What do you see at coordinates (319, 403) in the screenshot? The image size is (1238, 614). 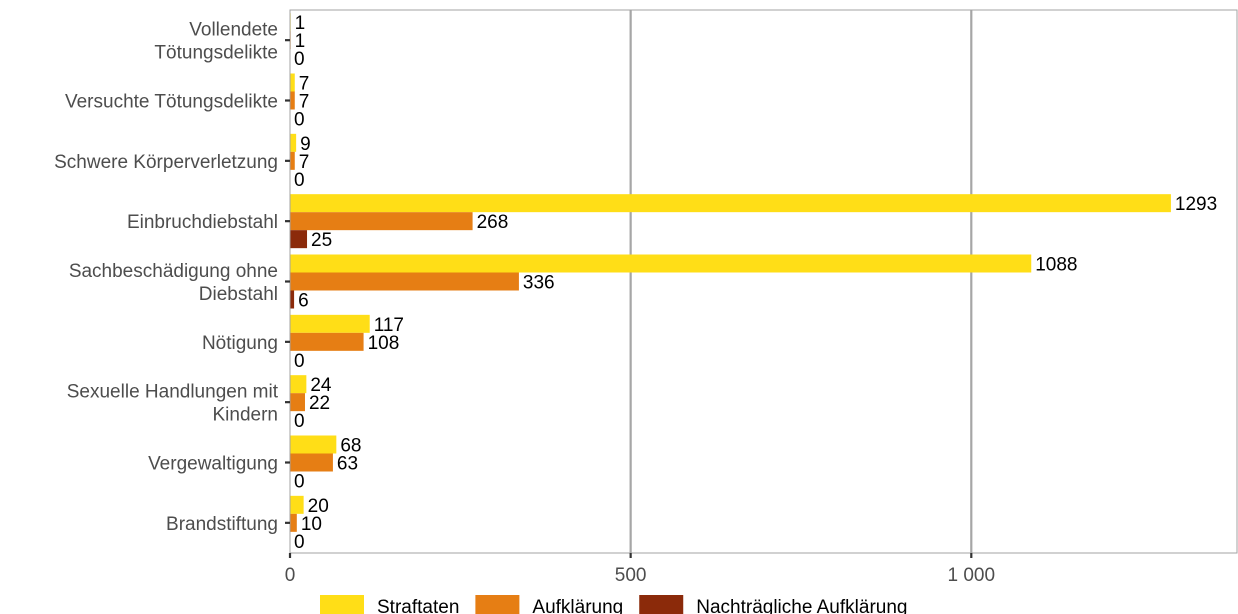 I see `data-label: 22` at bounding box center [319, 403].